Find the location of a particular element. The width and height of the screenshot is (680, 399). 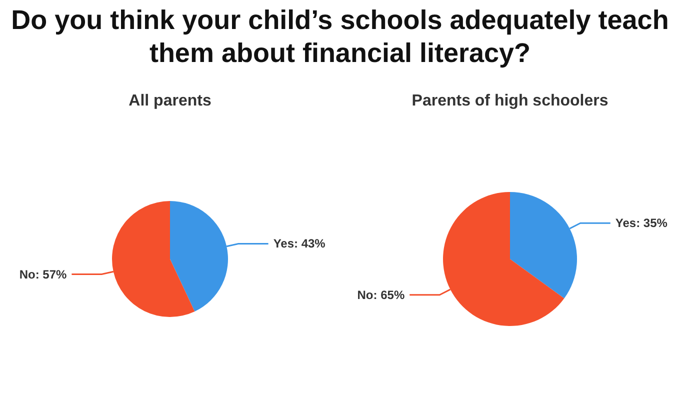

slice-label: No: 57% is located at coordinates (43, 274).